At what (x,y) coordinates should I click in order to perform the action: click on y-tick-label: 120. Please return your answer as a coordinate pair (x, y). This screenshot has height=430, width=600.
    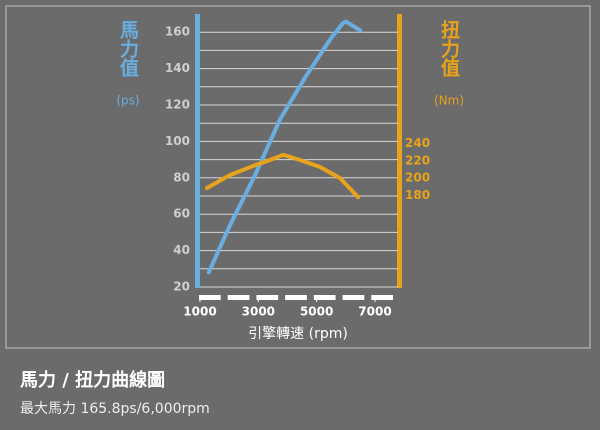
    Looking at the image, I should click on (177, 105).